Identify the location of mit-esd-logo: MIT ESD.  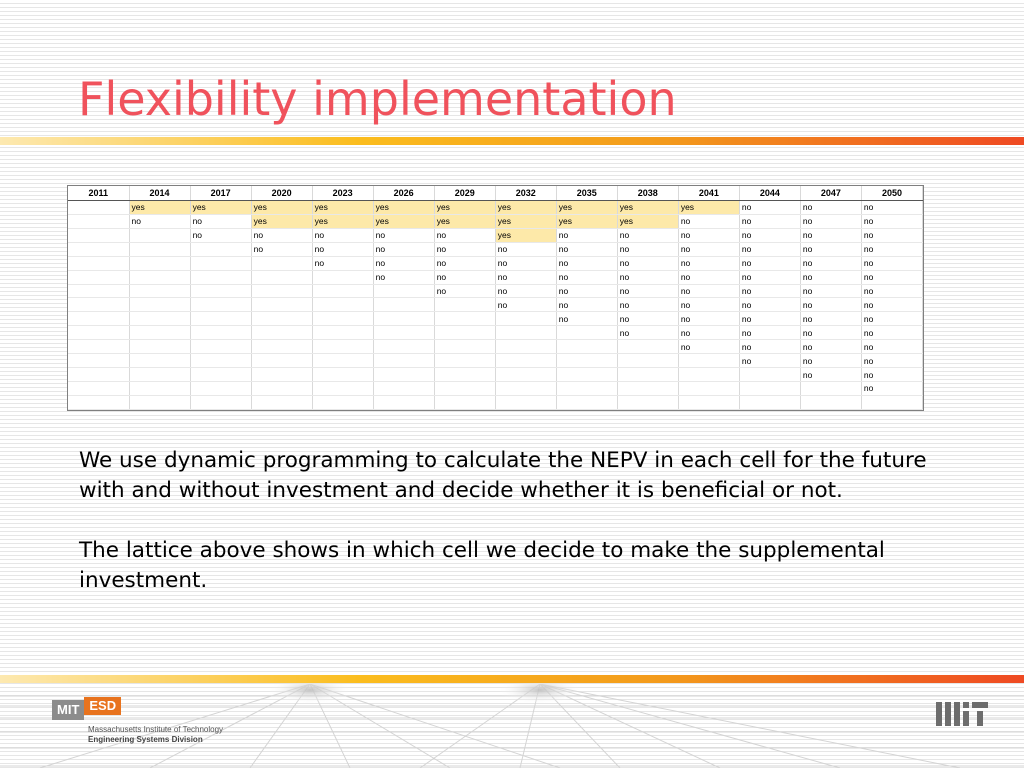
(87, 708).